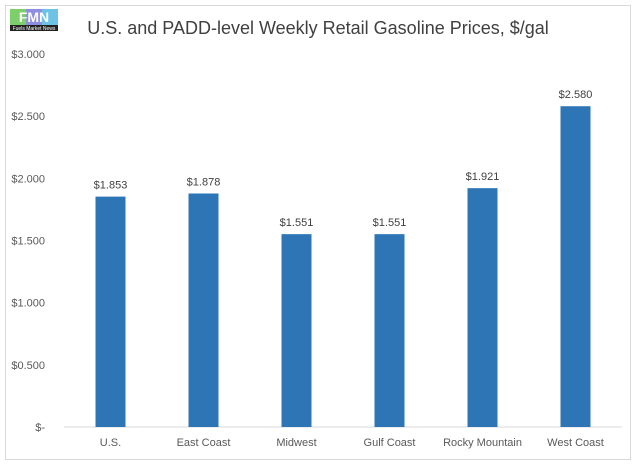 The height and width of the screenshot is (465, 636). Describe the element at coordinates (40, 428) in the screenshot. I see `y-tick-label: $-` at that location.